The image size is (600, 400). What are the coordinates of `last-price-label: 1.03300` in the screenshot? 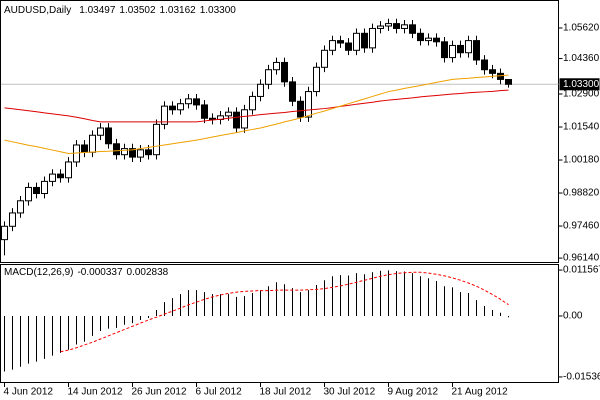 It's located at (581, 84).